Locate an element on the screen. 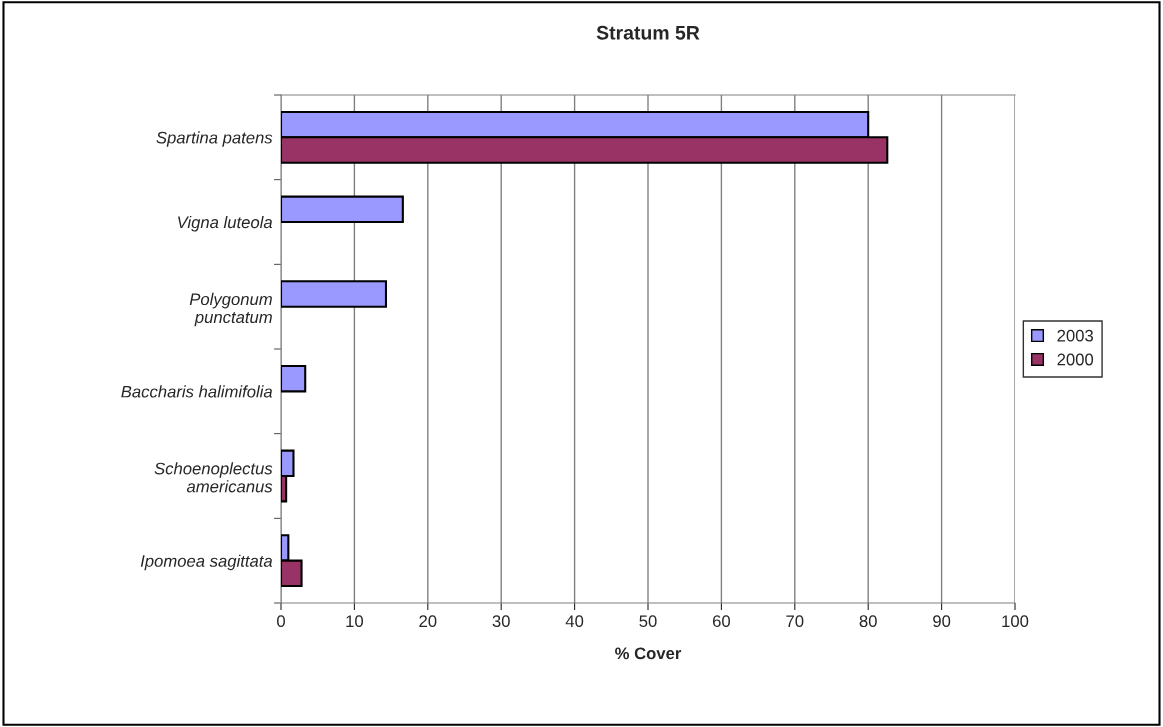  x-tick-label: 20 is located at coordinates (428, 621).